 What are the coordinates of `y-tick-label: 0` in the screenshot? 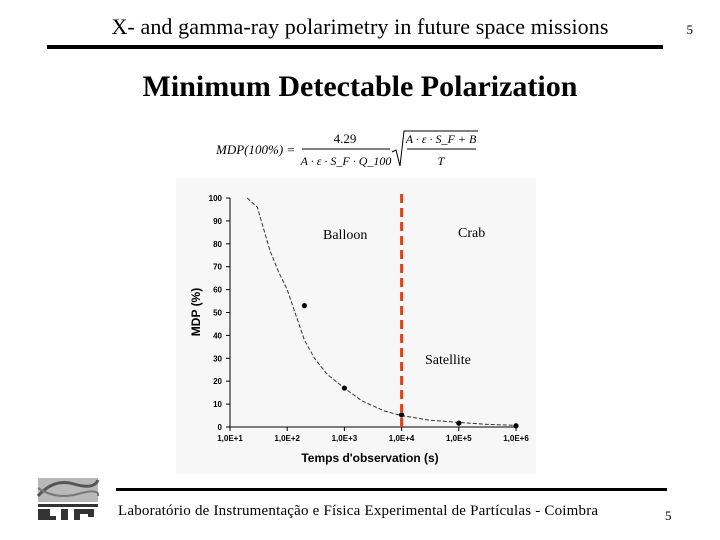 It's located at (220, 427).